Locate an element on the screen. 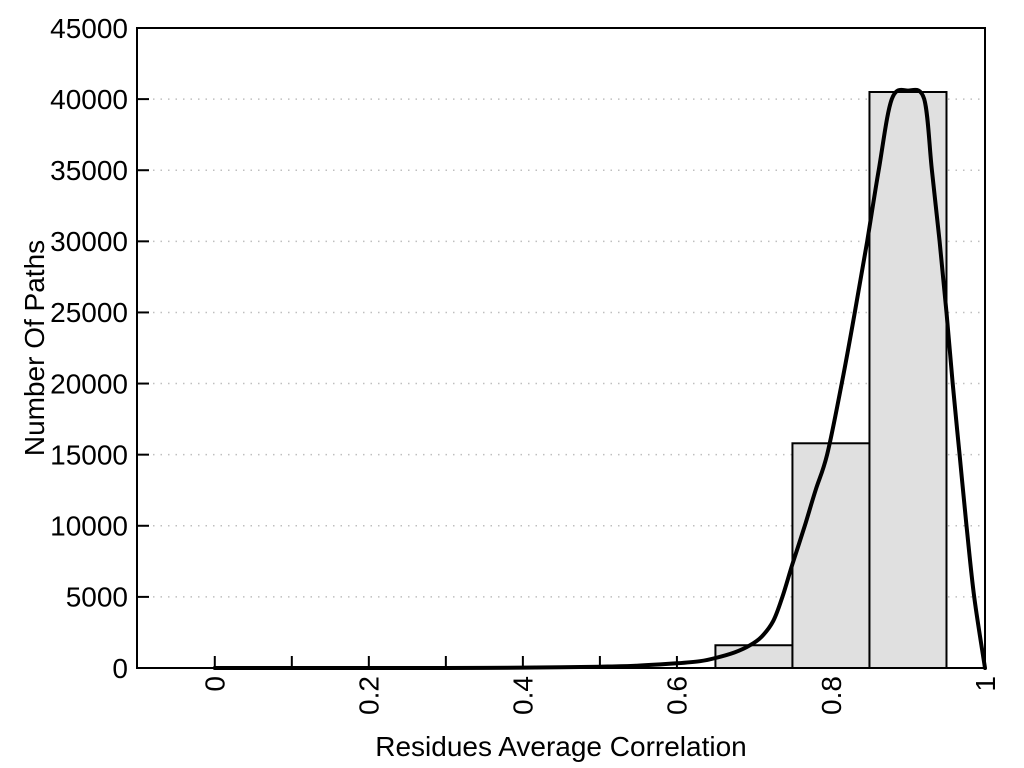  x-tick-label: 0 is located at coordinates (215, 684).